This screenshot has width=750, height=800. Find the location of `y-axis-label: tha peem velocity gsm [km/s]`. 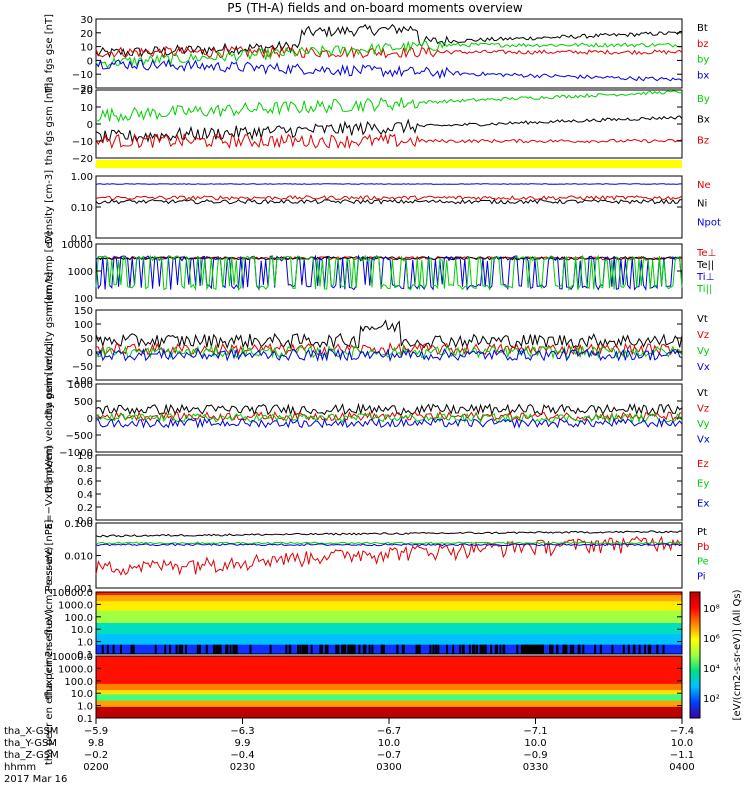

y-axis-label: tha peem velocity gsm [km/s] is located at coordinates (49, 418).